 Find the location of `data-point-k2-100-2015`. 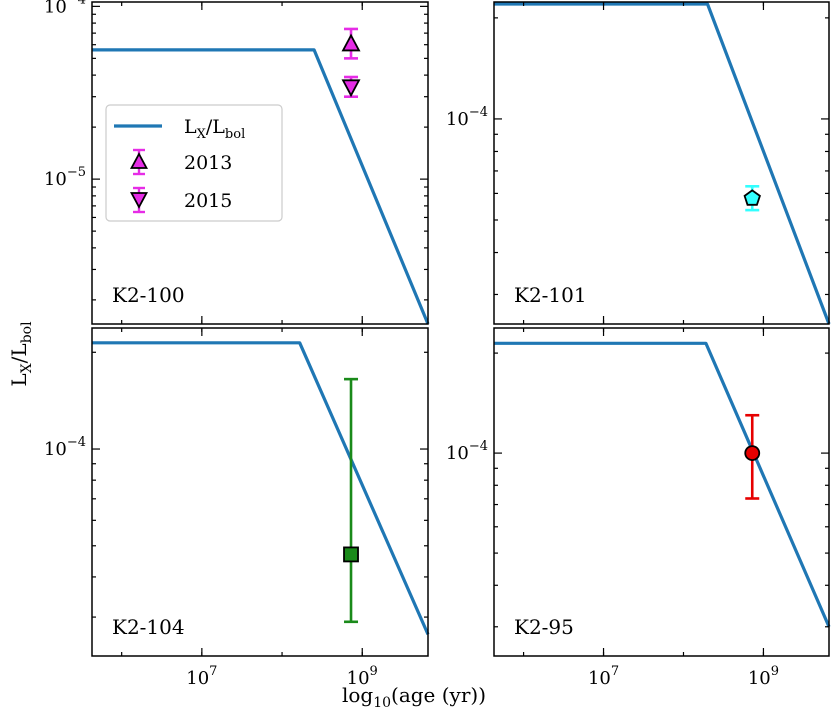

data-point-k2-100-2015 is located at coordinates (351, 87).